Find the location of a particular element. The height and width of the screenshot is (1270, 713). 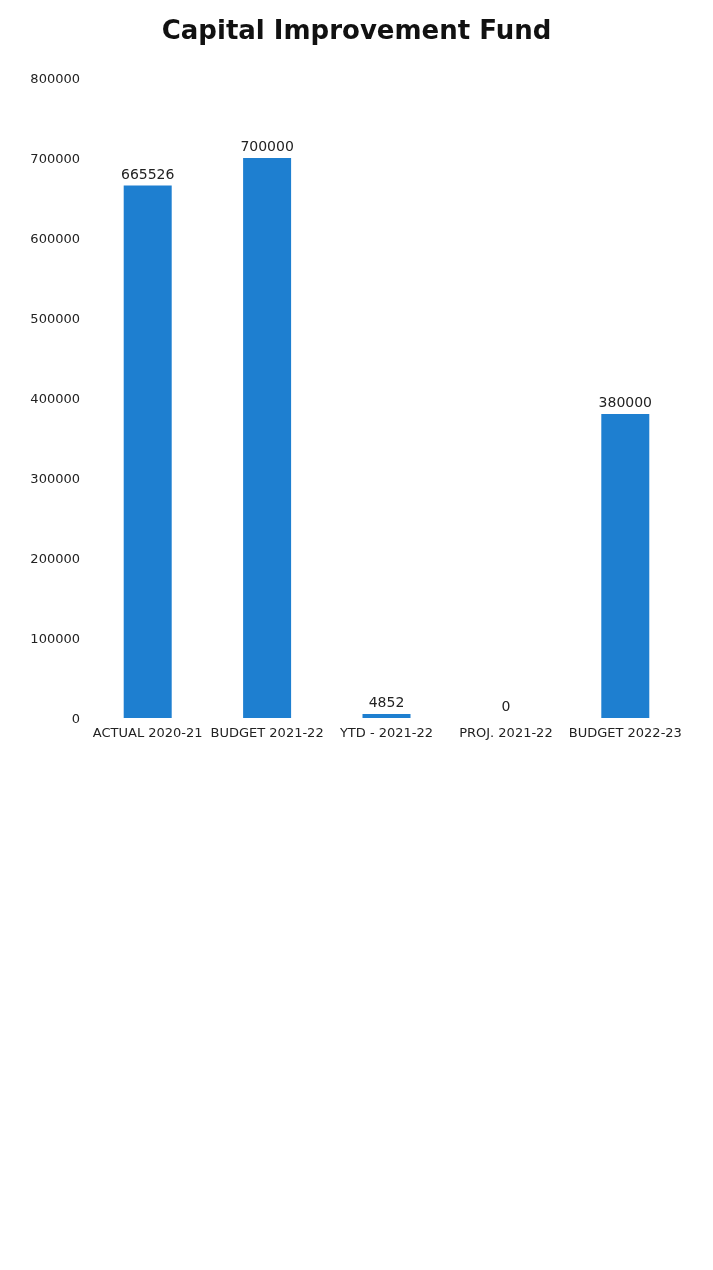

data-label: 0 is located at coordinates (506, 706).